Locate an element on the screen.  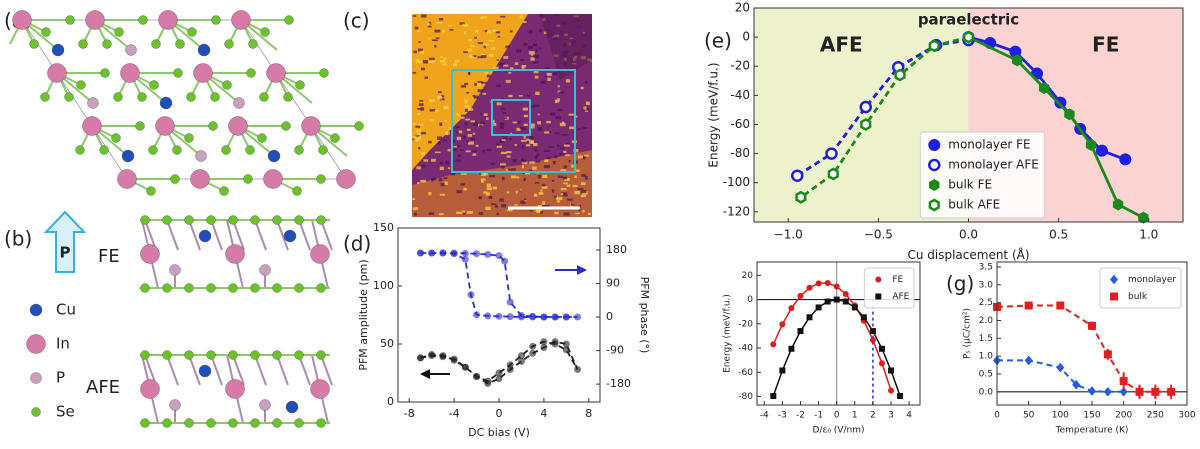
x-tick-label: -3 is located at coordinates (782, 416).